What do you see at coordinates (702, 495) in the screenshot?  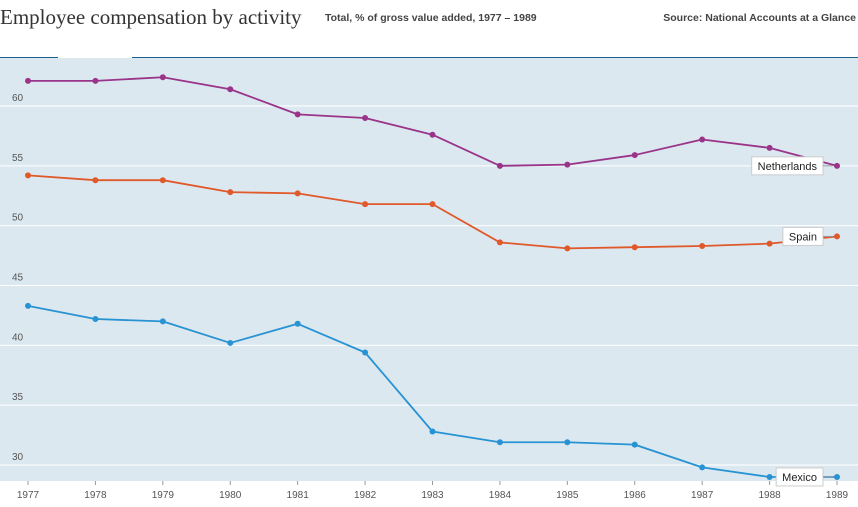 I see `x-tick-label: 1987` at bounding box center [702, 495].